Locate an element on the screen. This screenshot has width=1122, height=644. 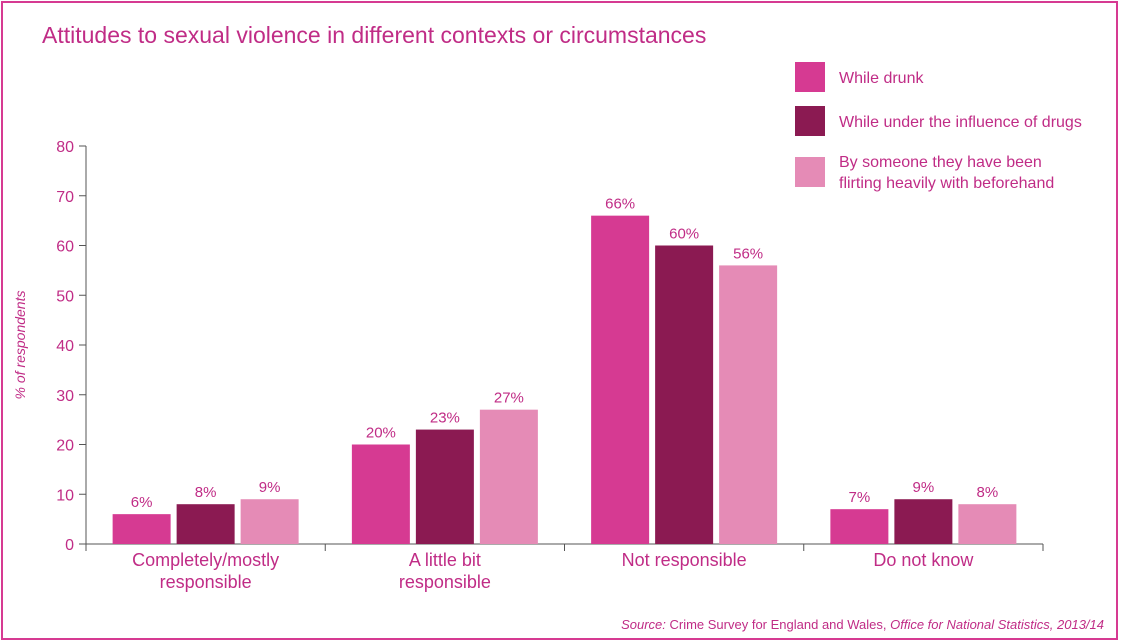
data-label: 23% is located at coordinates (445, 418).